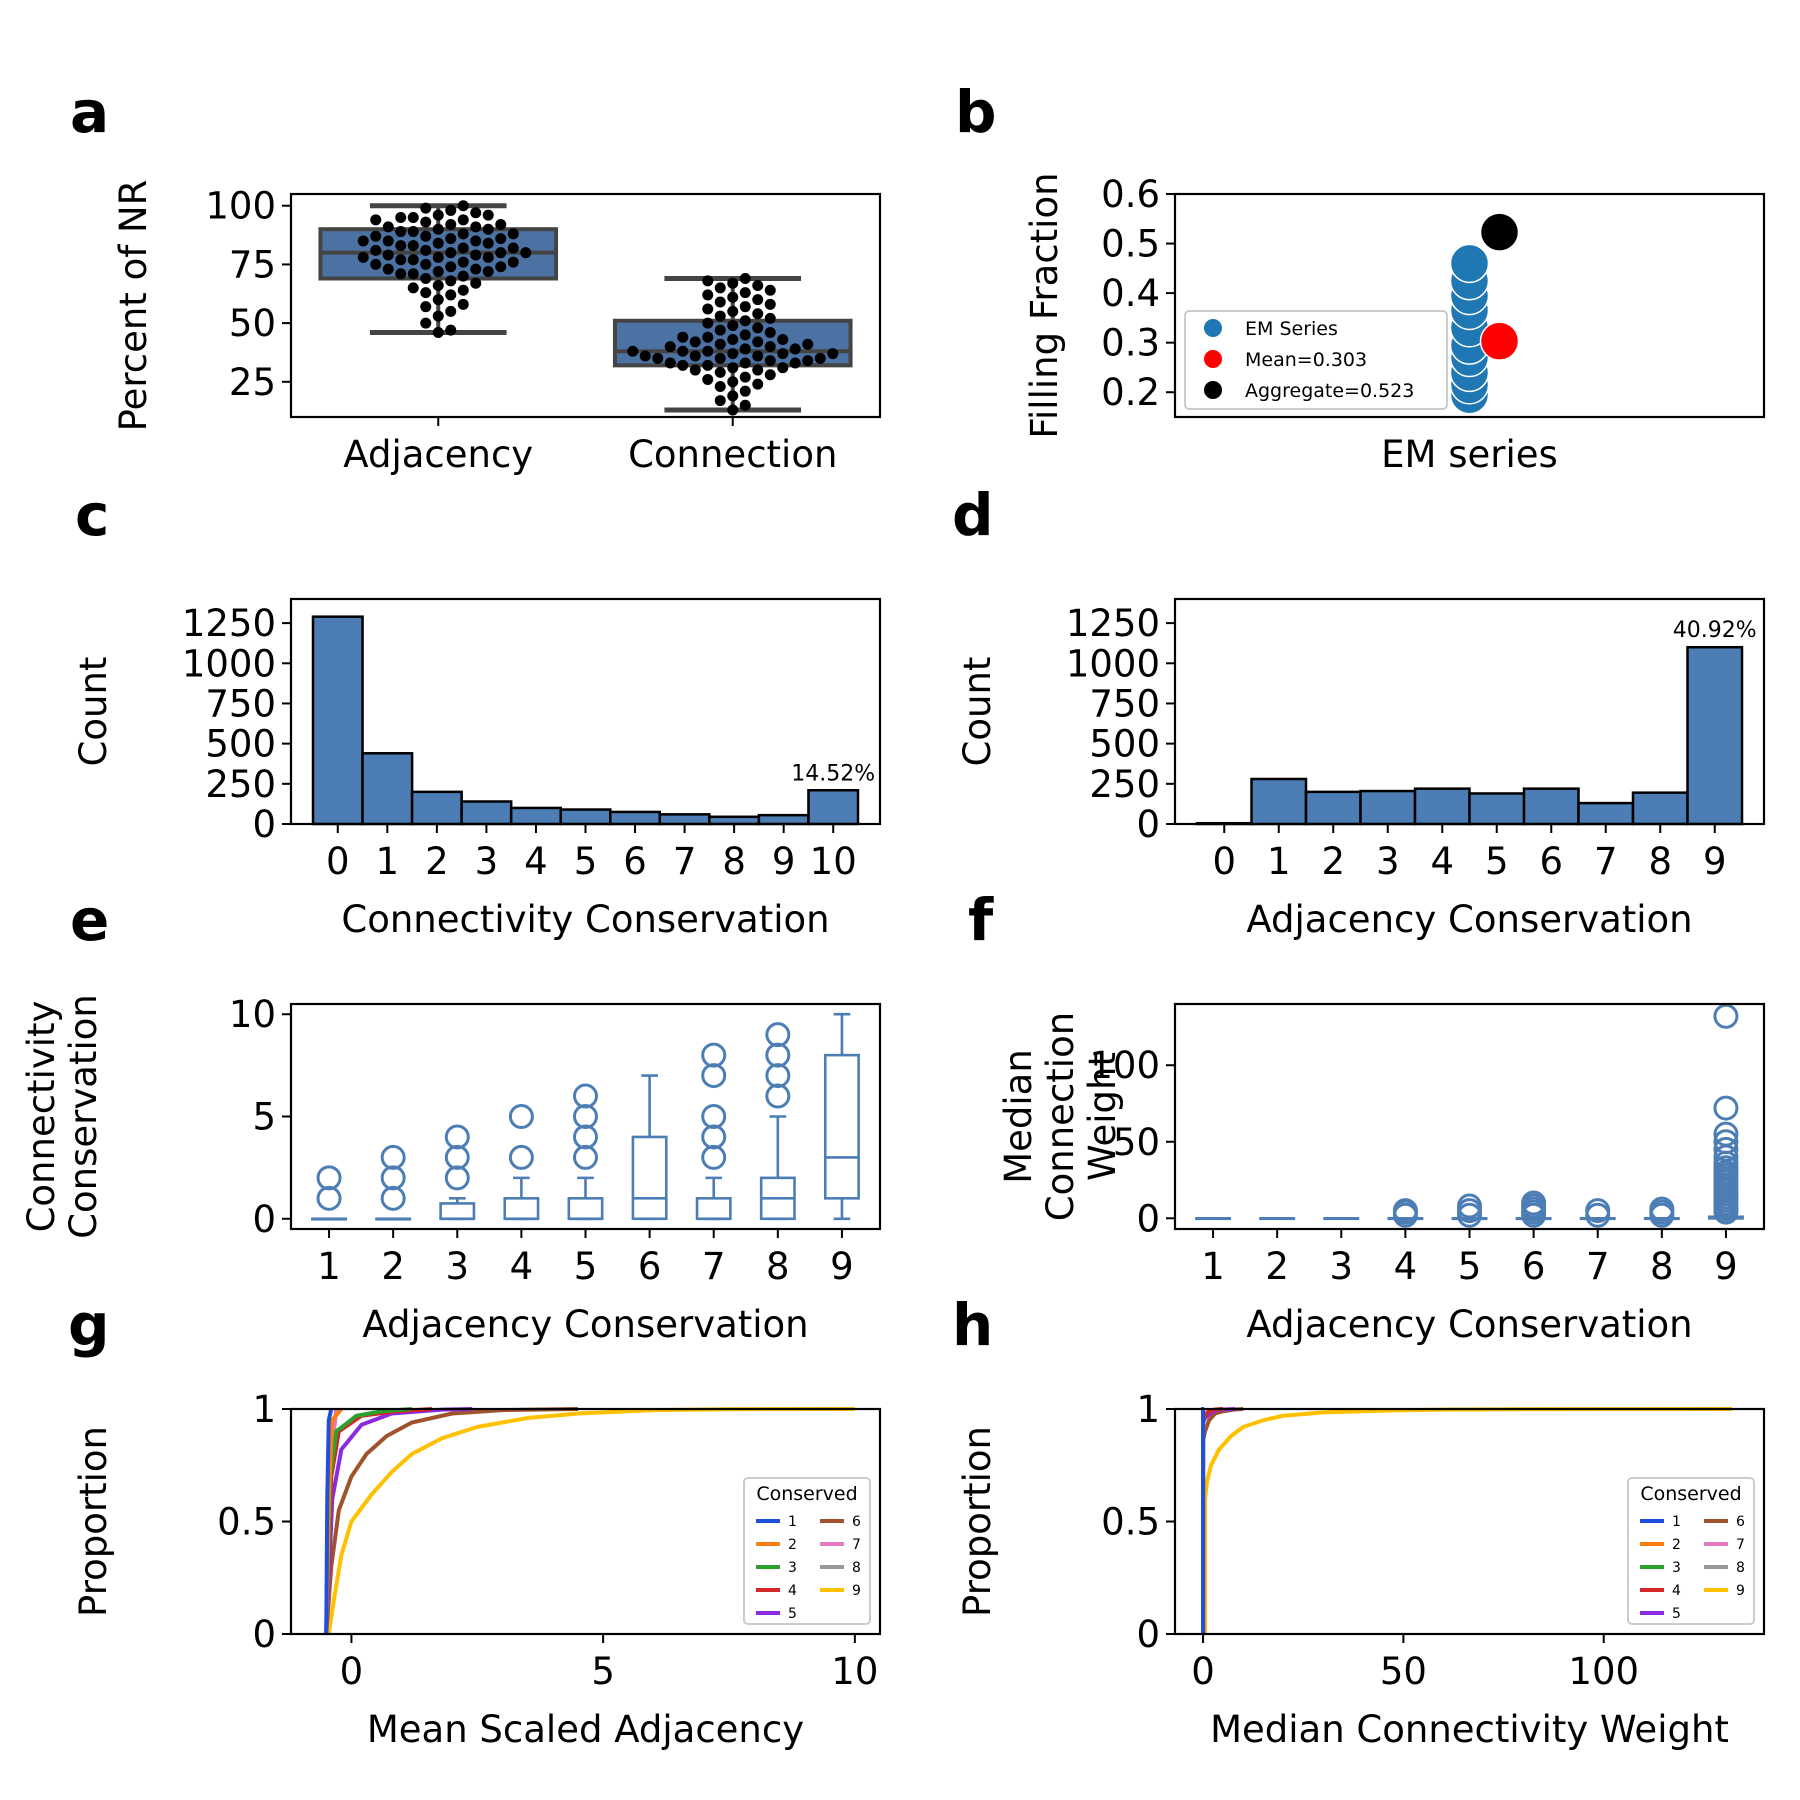  Describe the element at coordinates (1551, 861) in the screenshot. I see `x-tick-label: 6` at that location.